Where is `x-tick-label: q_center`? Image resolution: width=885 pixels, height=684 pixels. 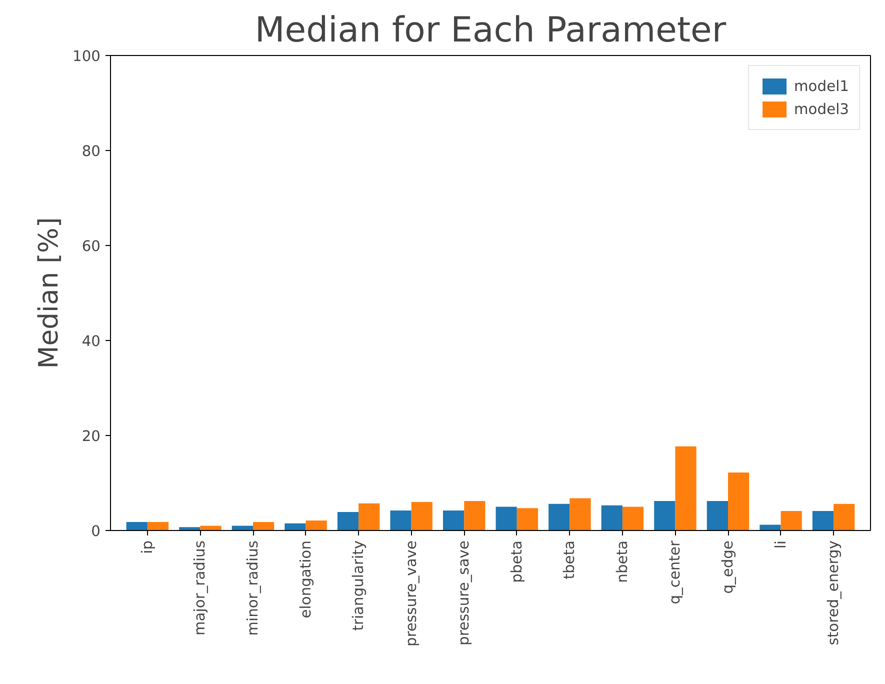
x-tick-label: q_center is located at coordinates (675, 572).